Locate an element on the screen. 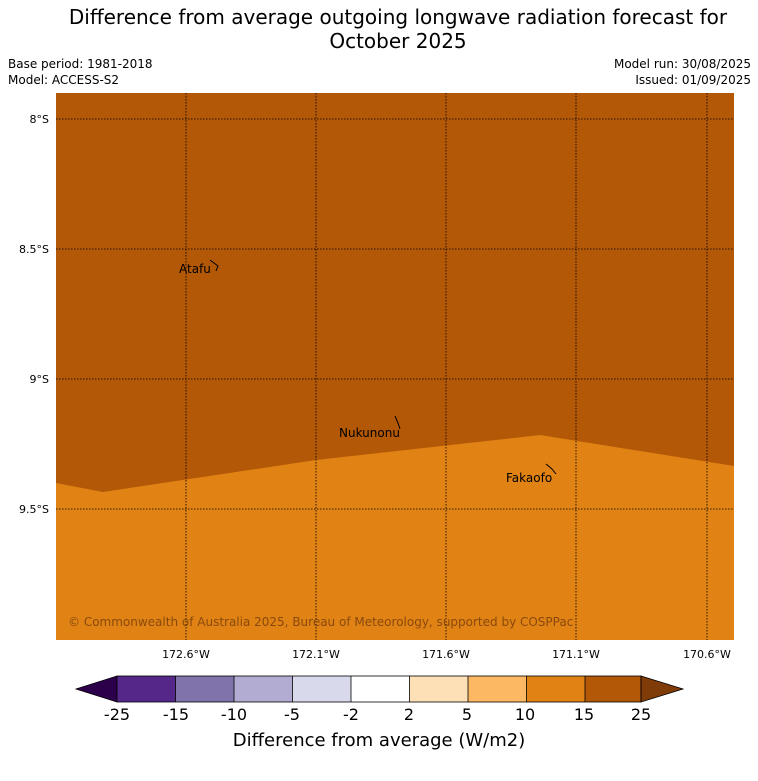  lon-label-3: 171.6°W is located at coordinates (446, 654).